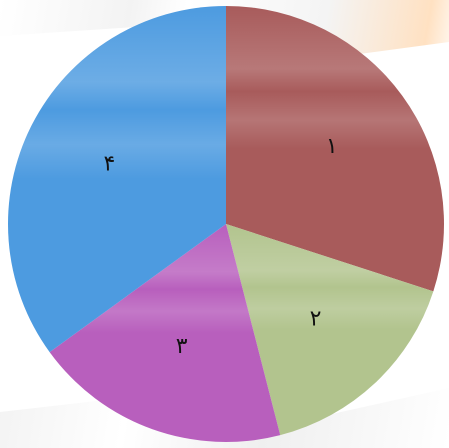 The image size is (449, 448). What do you see at coordinates (182, 346) in the screenshot?
I see `pie-slice-label-3: ۳` at bounding box center [182, 346].